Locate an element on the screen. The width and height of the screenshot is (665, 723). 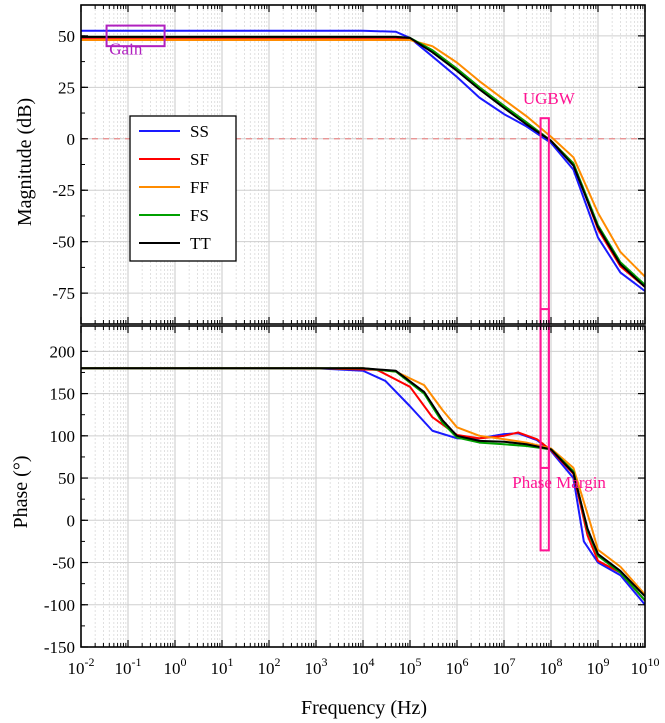
y-tick-label: -25 is located at coordinates (63, 190).